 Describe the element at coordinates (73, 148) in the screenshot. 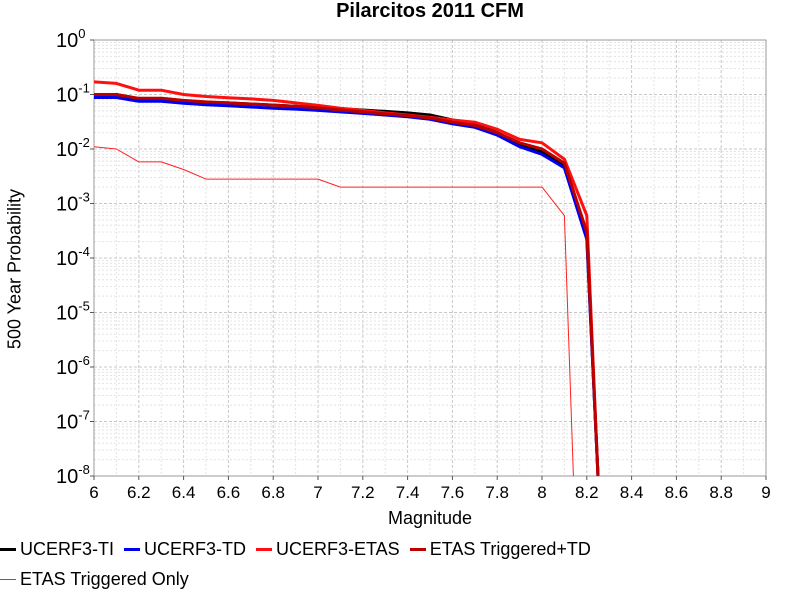

I see `y-tick-label: 10⁻²` at that location.